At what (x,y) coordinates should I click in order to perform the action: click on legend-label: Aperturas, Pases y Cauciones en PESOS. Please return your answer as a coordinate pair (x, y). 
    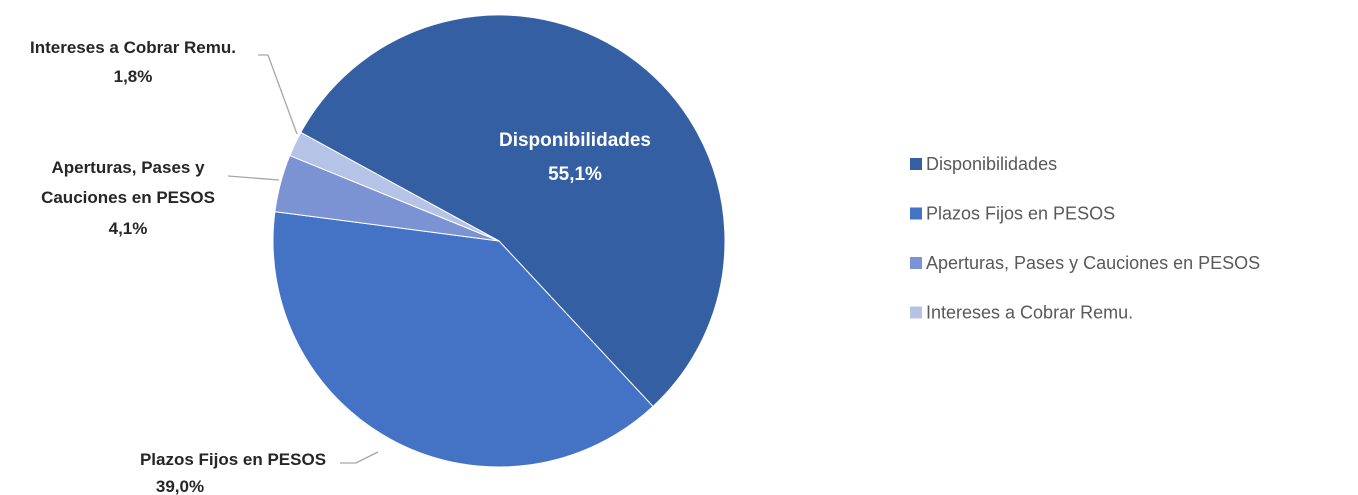
    Looking at the image, I should click on (1093, 263).